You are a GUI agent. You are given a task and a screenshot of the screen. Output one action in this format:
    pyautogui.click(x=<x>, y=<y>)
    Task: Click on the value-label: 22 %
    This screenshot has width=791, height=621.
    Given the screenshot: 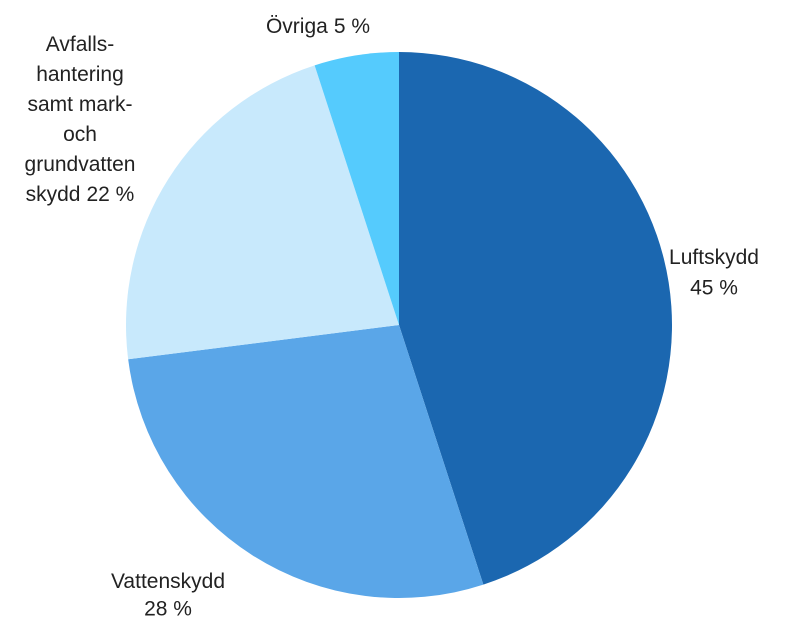 What is the action you would take?
    pyautogui.click(x=110, y=194)
    